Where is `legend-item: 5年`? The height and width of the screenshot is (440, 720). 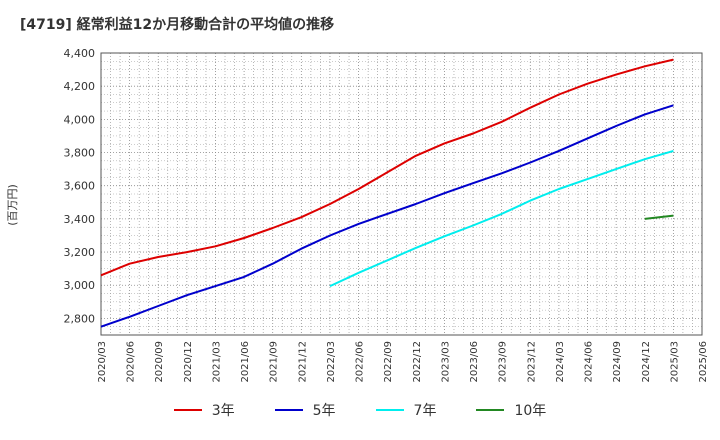
legend-item: 5年 is located at coordinates (305, 410).